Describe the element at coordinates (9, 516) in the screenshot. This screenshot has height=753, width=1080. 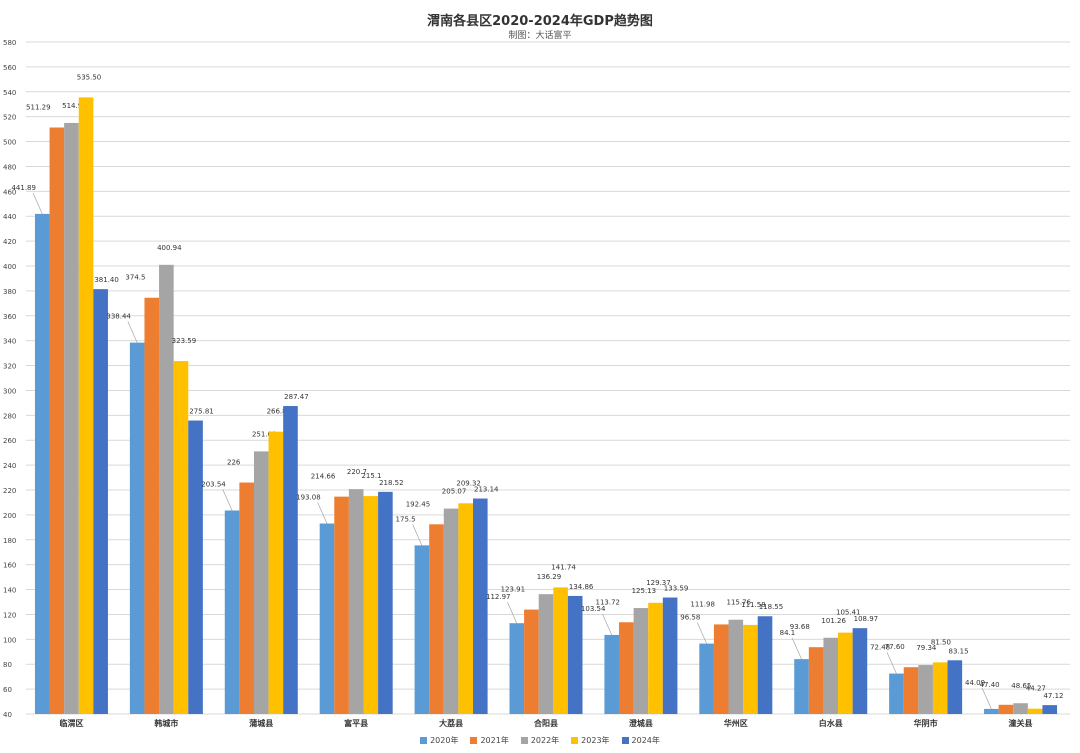
I see `y-tick-label: 200` at that location.